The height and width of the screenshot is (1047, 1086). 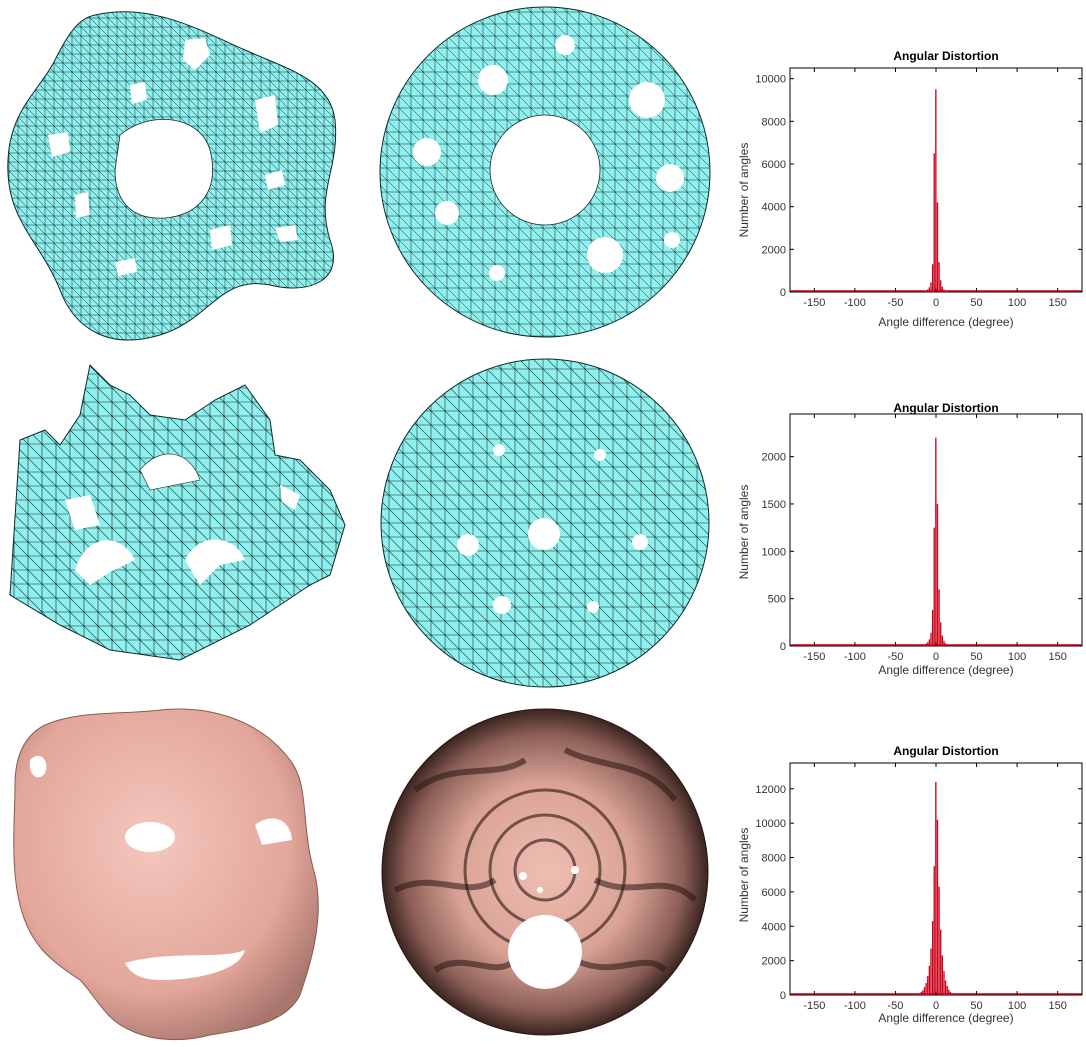 I want to click on face-outline, so click(x=166, y=874).